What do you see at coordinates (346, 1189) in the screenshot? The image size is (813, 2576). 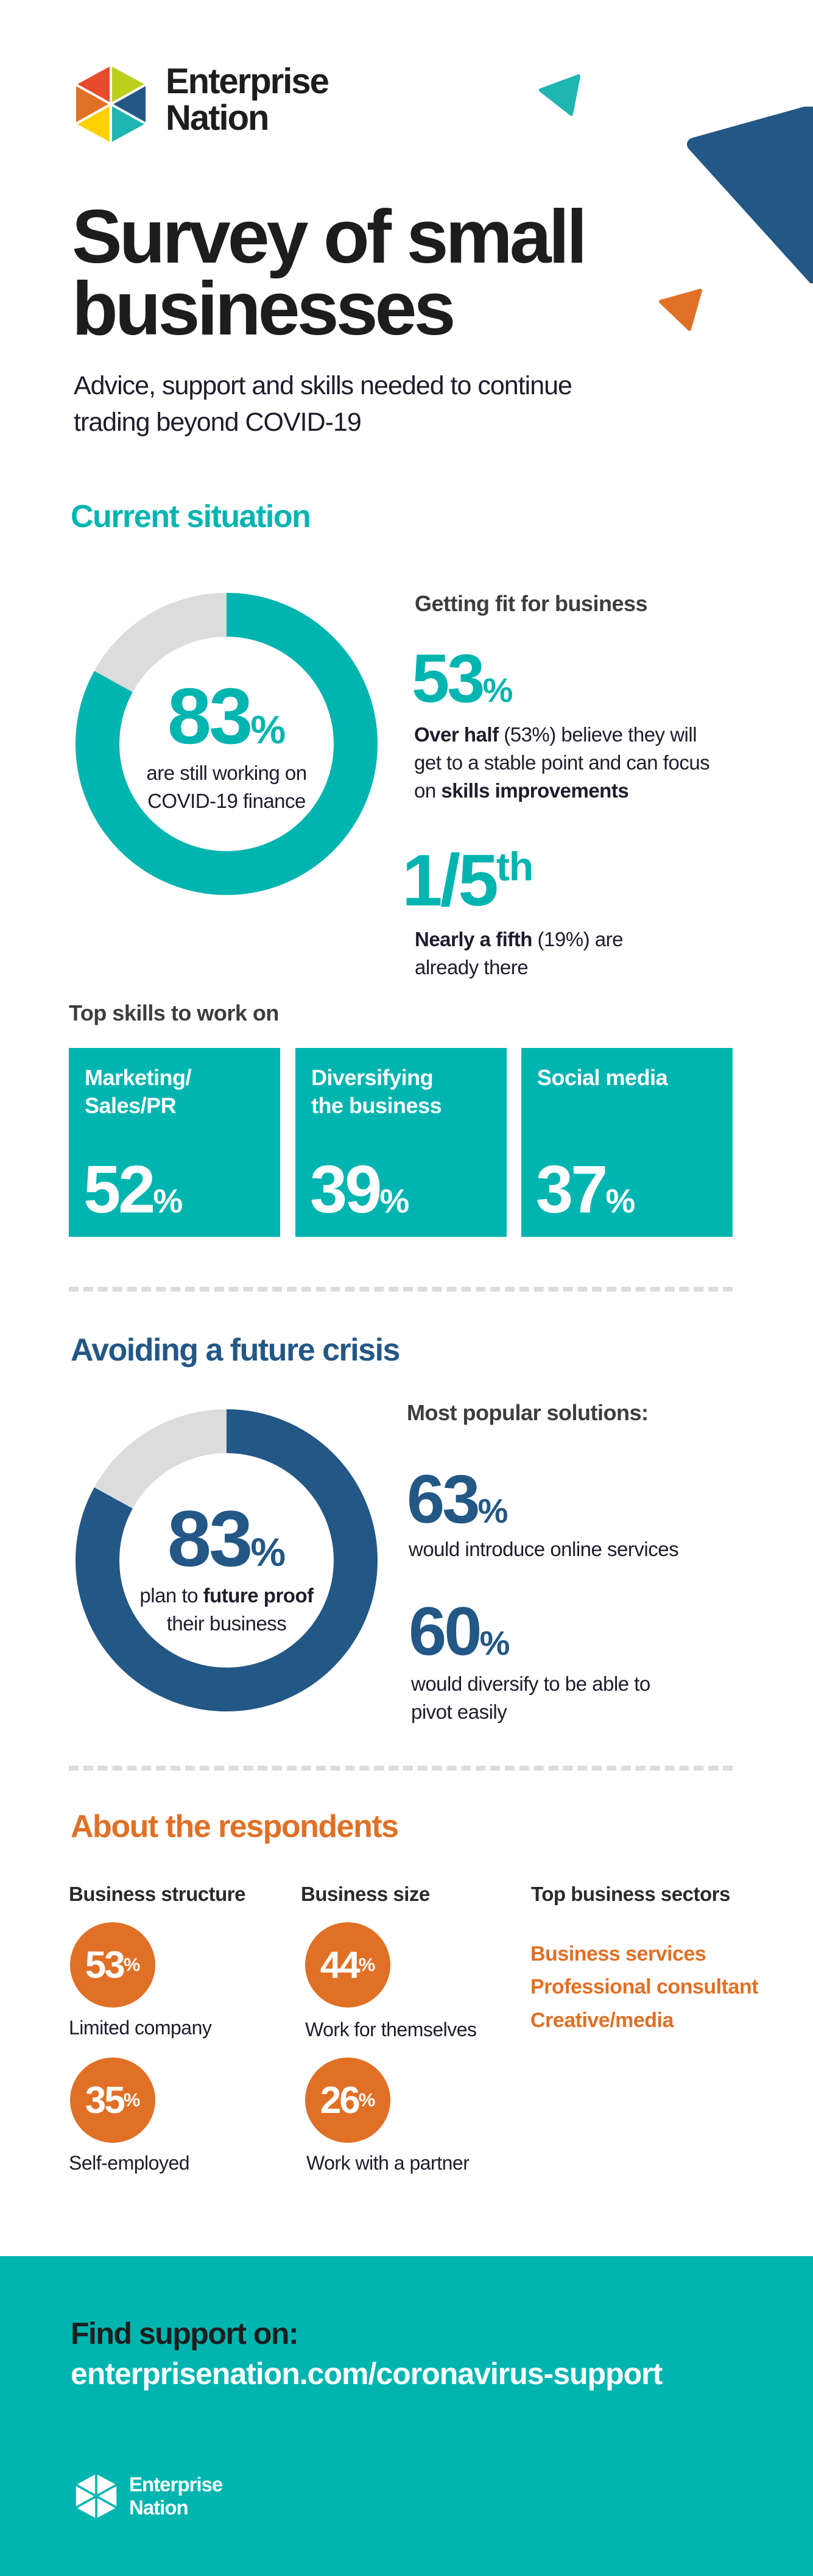 I see `value: 39` at bounding box center [346, 1189].